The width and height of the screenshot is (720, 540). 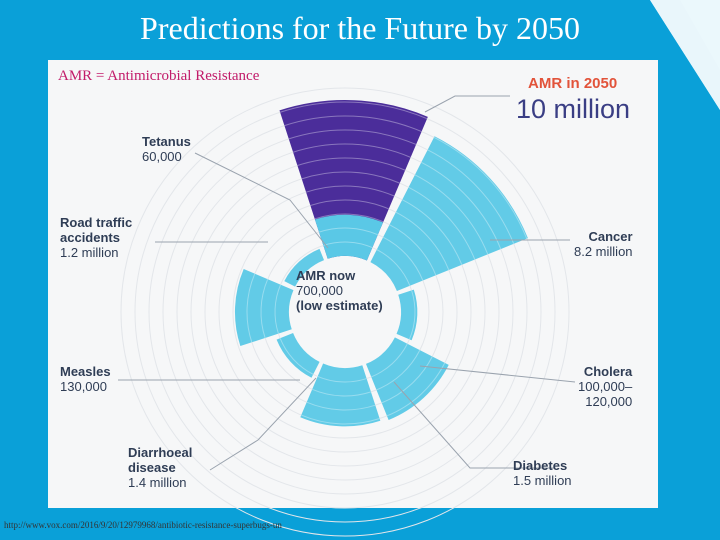 I want to click on label-tetanus: Tetanus 60,000, so click(x=166, y=149).